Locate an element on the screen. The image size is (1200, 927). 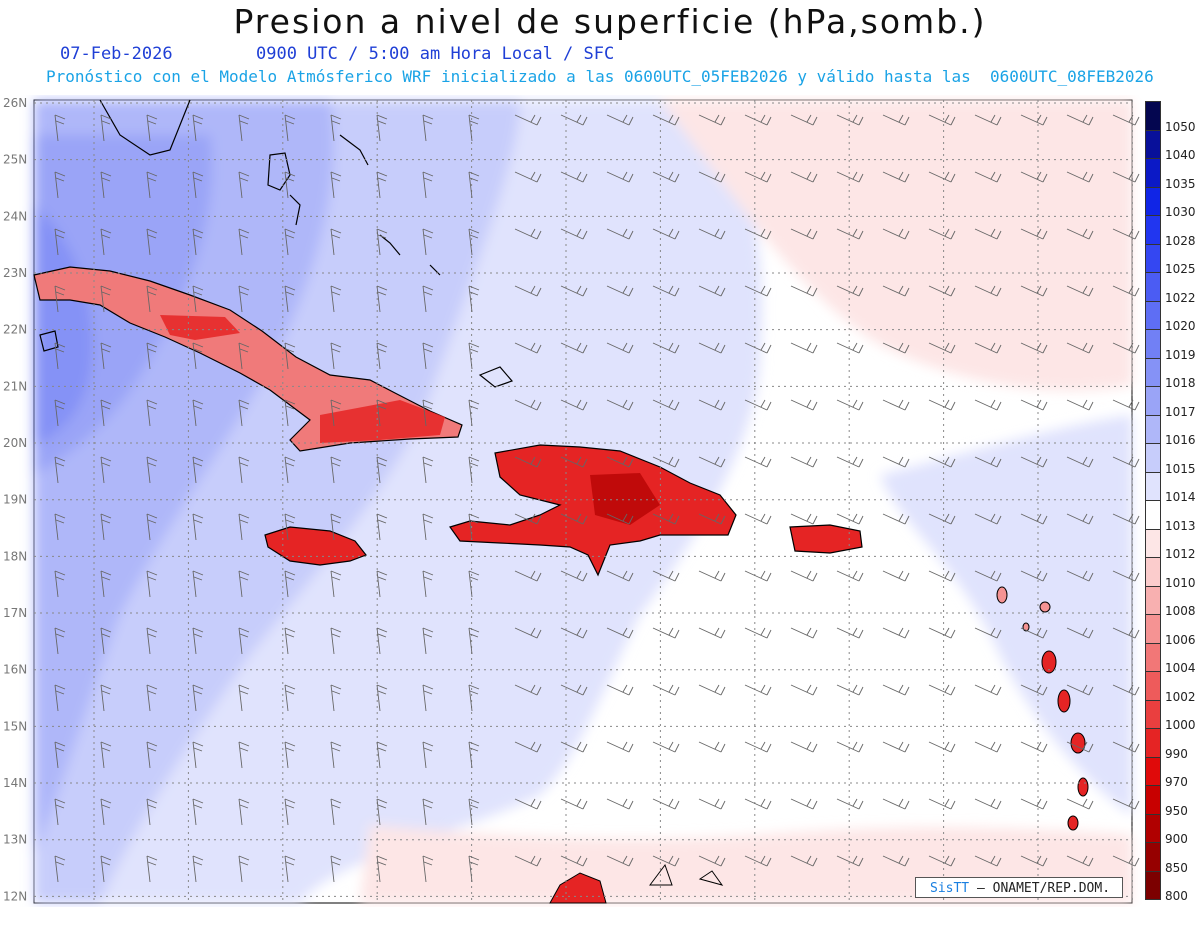
lat-label: 12N is located at coordinates (15, 896).